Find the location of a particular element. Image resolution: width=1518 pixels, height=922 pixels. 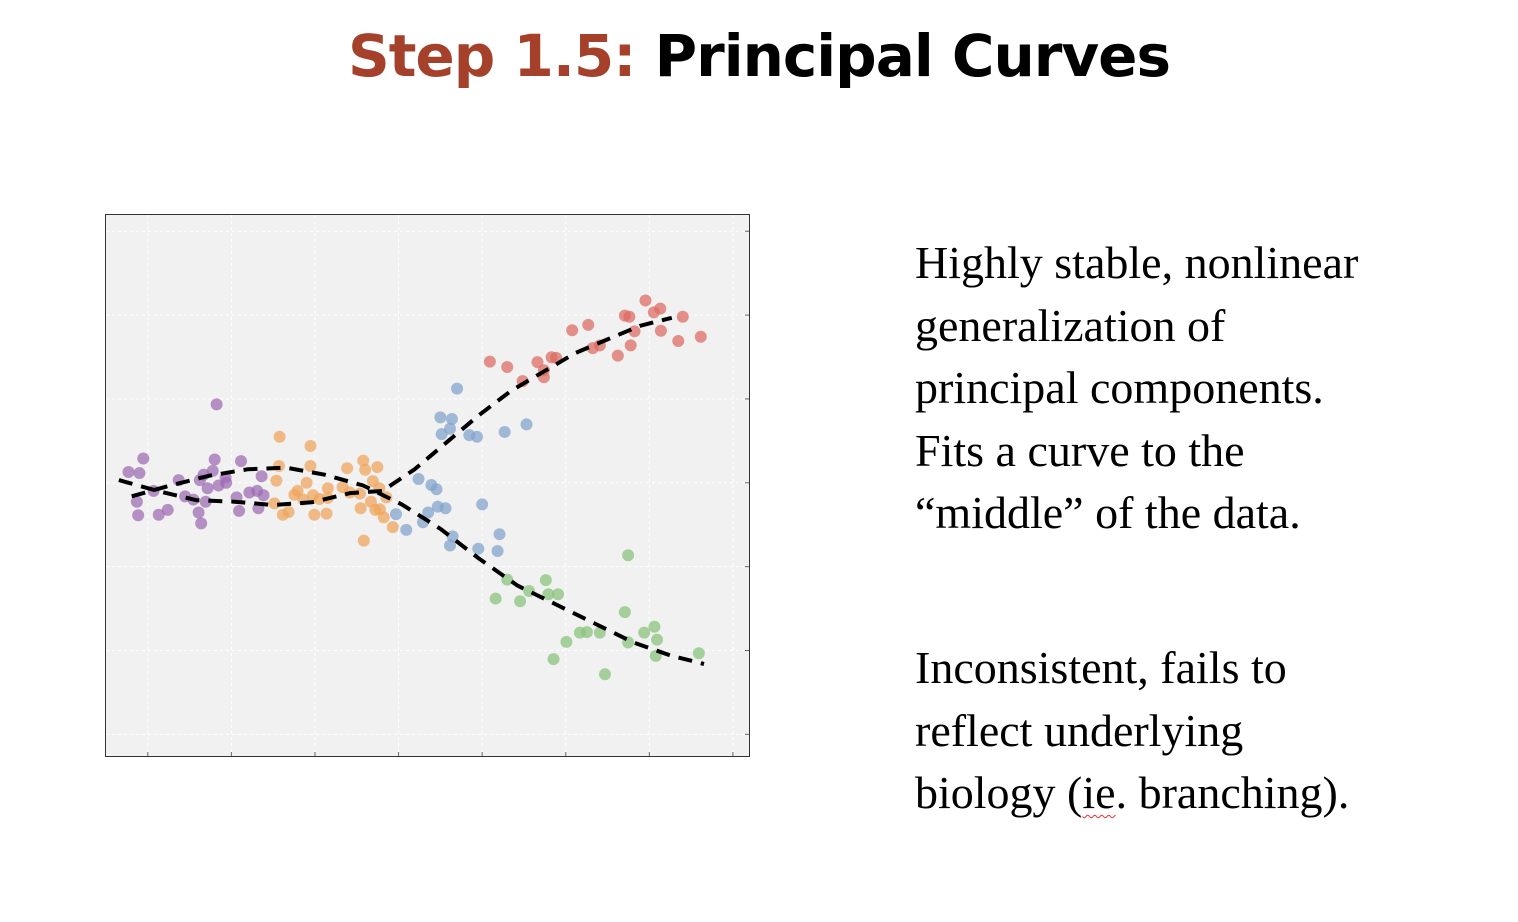

description-line: biology (ie. branching). is located at coordinates (1132, 793).